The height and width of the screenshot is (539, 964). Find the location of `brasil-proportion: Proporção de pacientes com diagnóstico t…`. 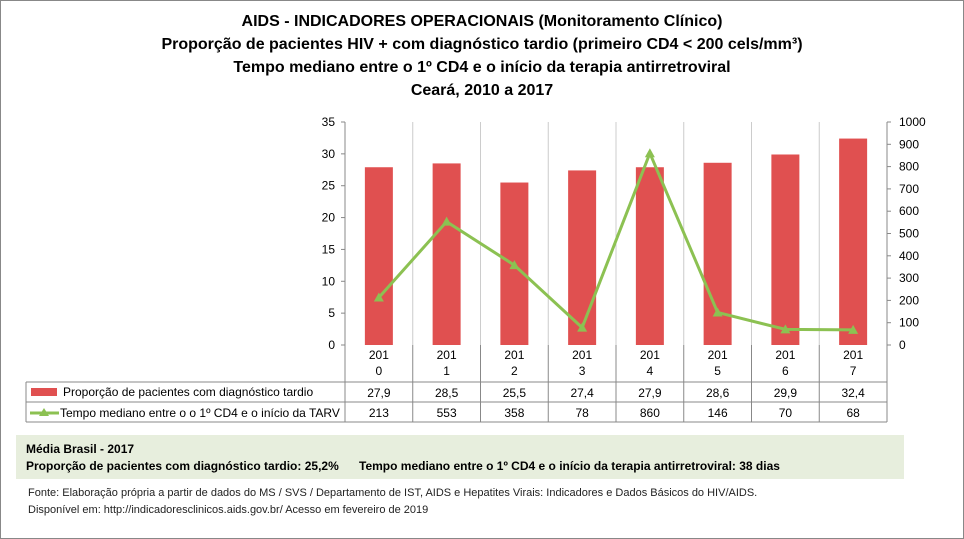

brasil-proportion: Proporção de pacientes com diagnóstico t… is located at coordinates (182, 466).